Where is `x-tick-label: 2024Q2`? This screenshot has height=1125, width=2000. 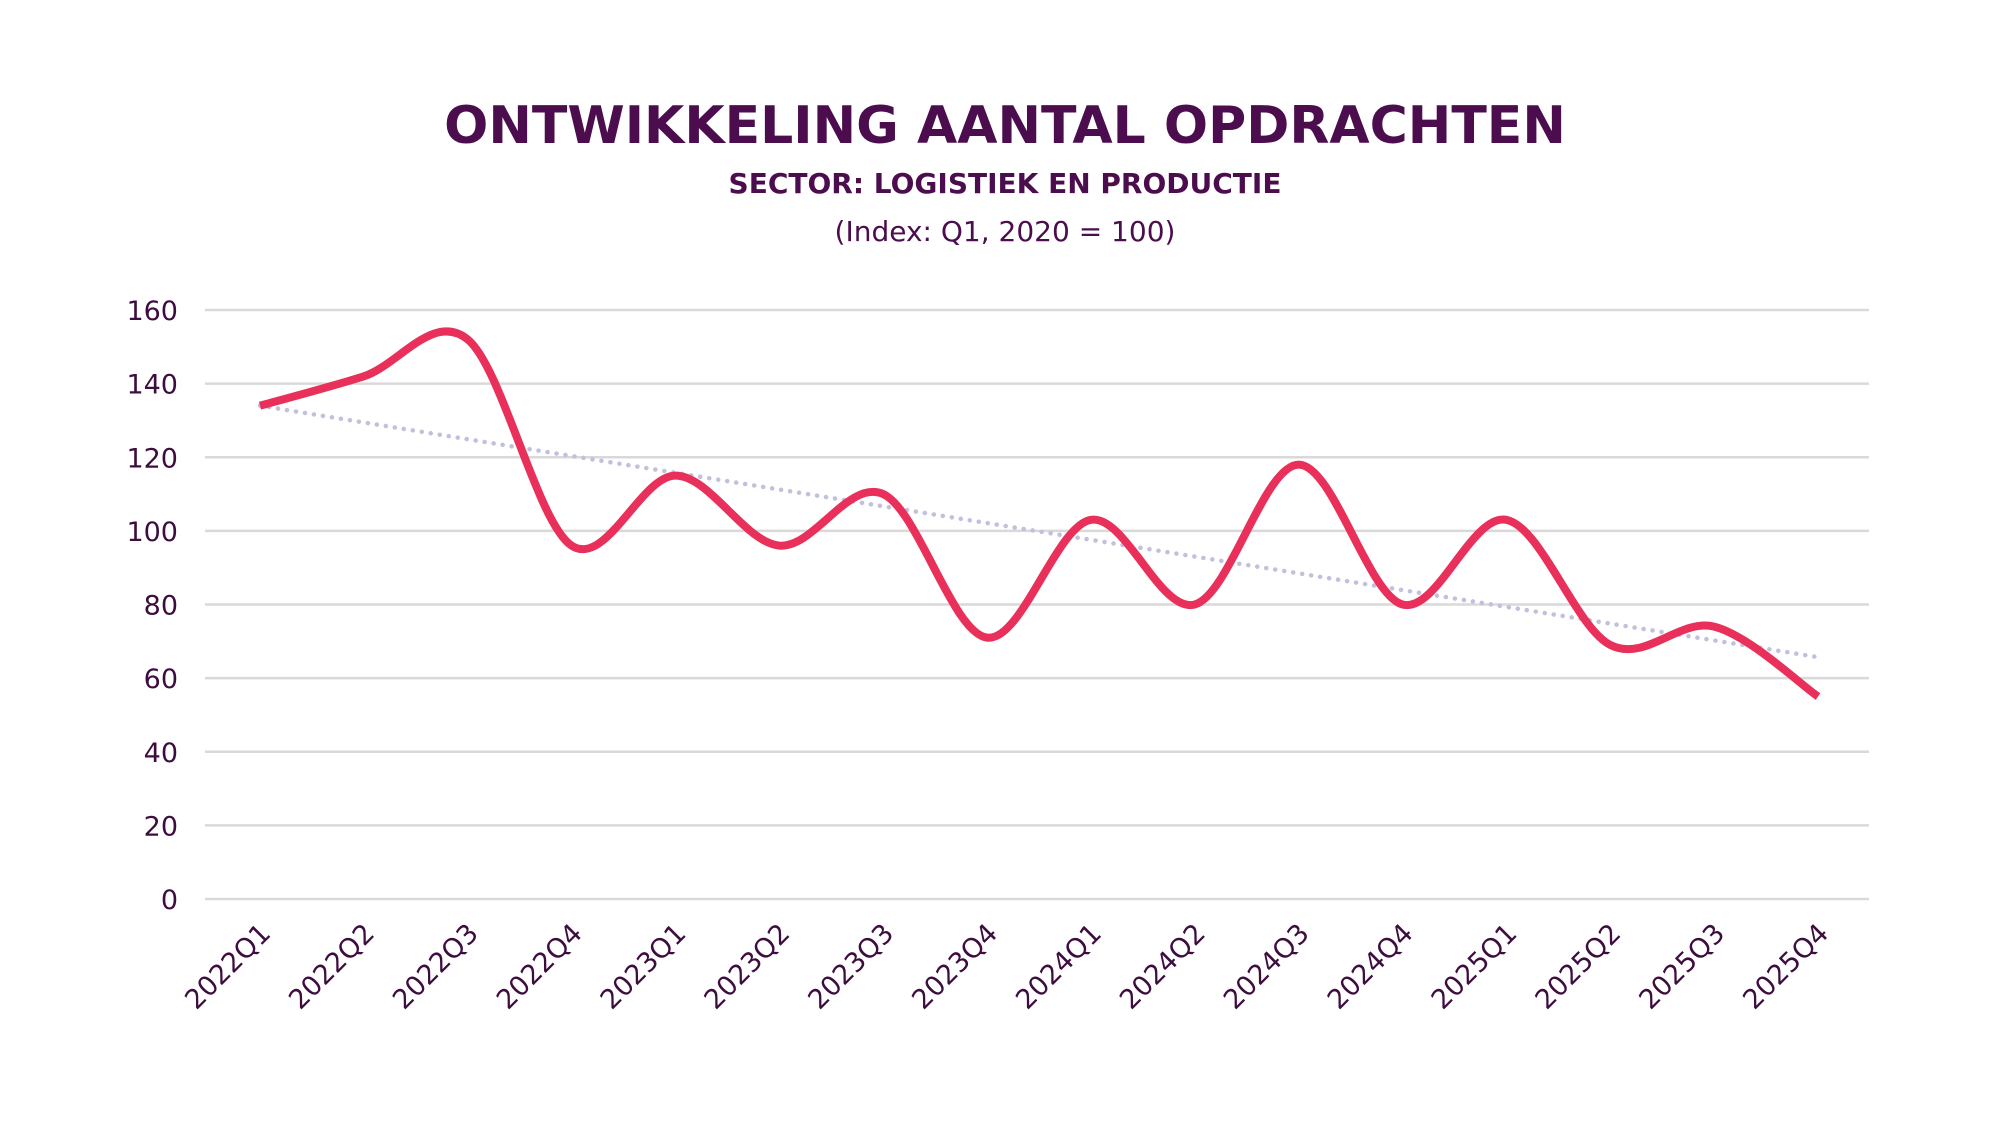 x-tick-label: 2024Q2 is located at coordinates (1163, 967).